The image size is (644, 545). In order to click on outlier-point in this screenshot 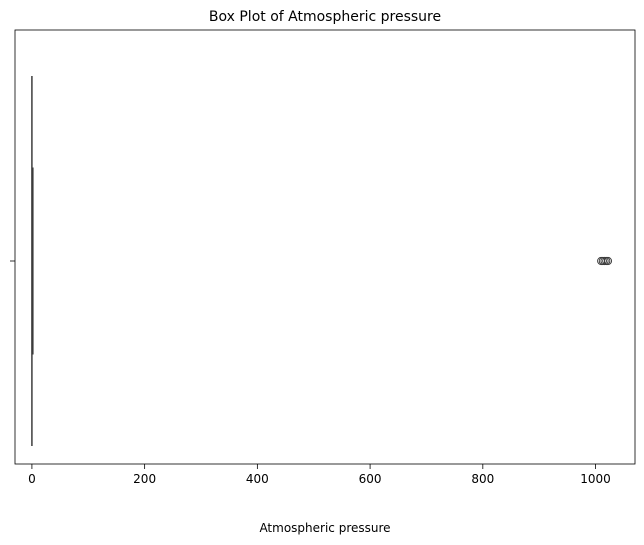, I will do `click(608, 261)`.